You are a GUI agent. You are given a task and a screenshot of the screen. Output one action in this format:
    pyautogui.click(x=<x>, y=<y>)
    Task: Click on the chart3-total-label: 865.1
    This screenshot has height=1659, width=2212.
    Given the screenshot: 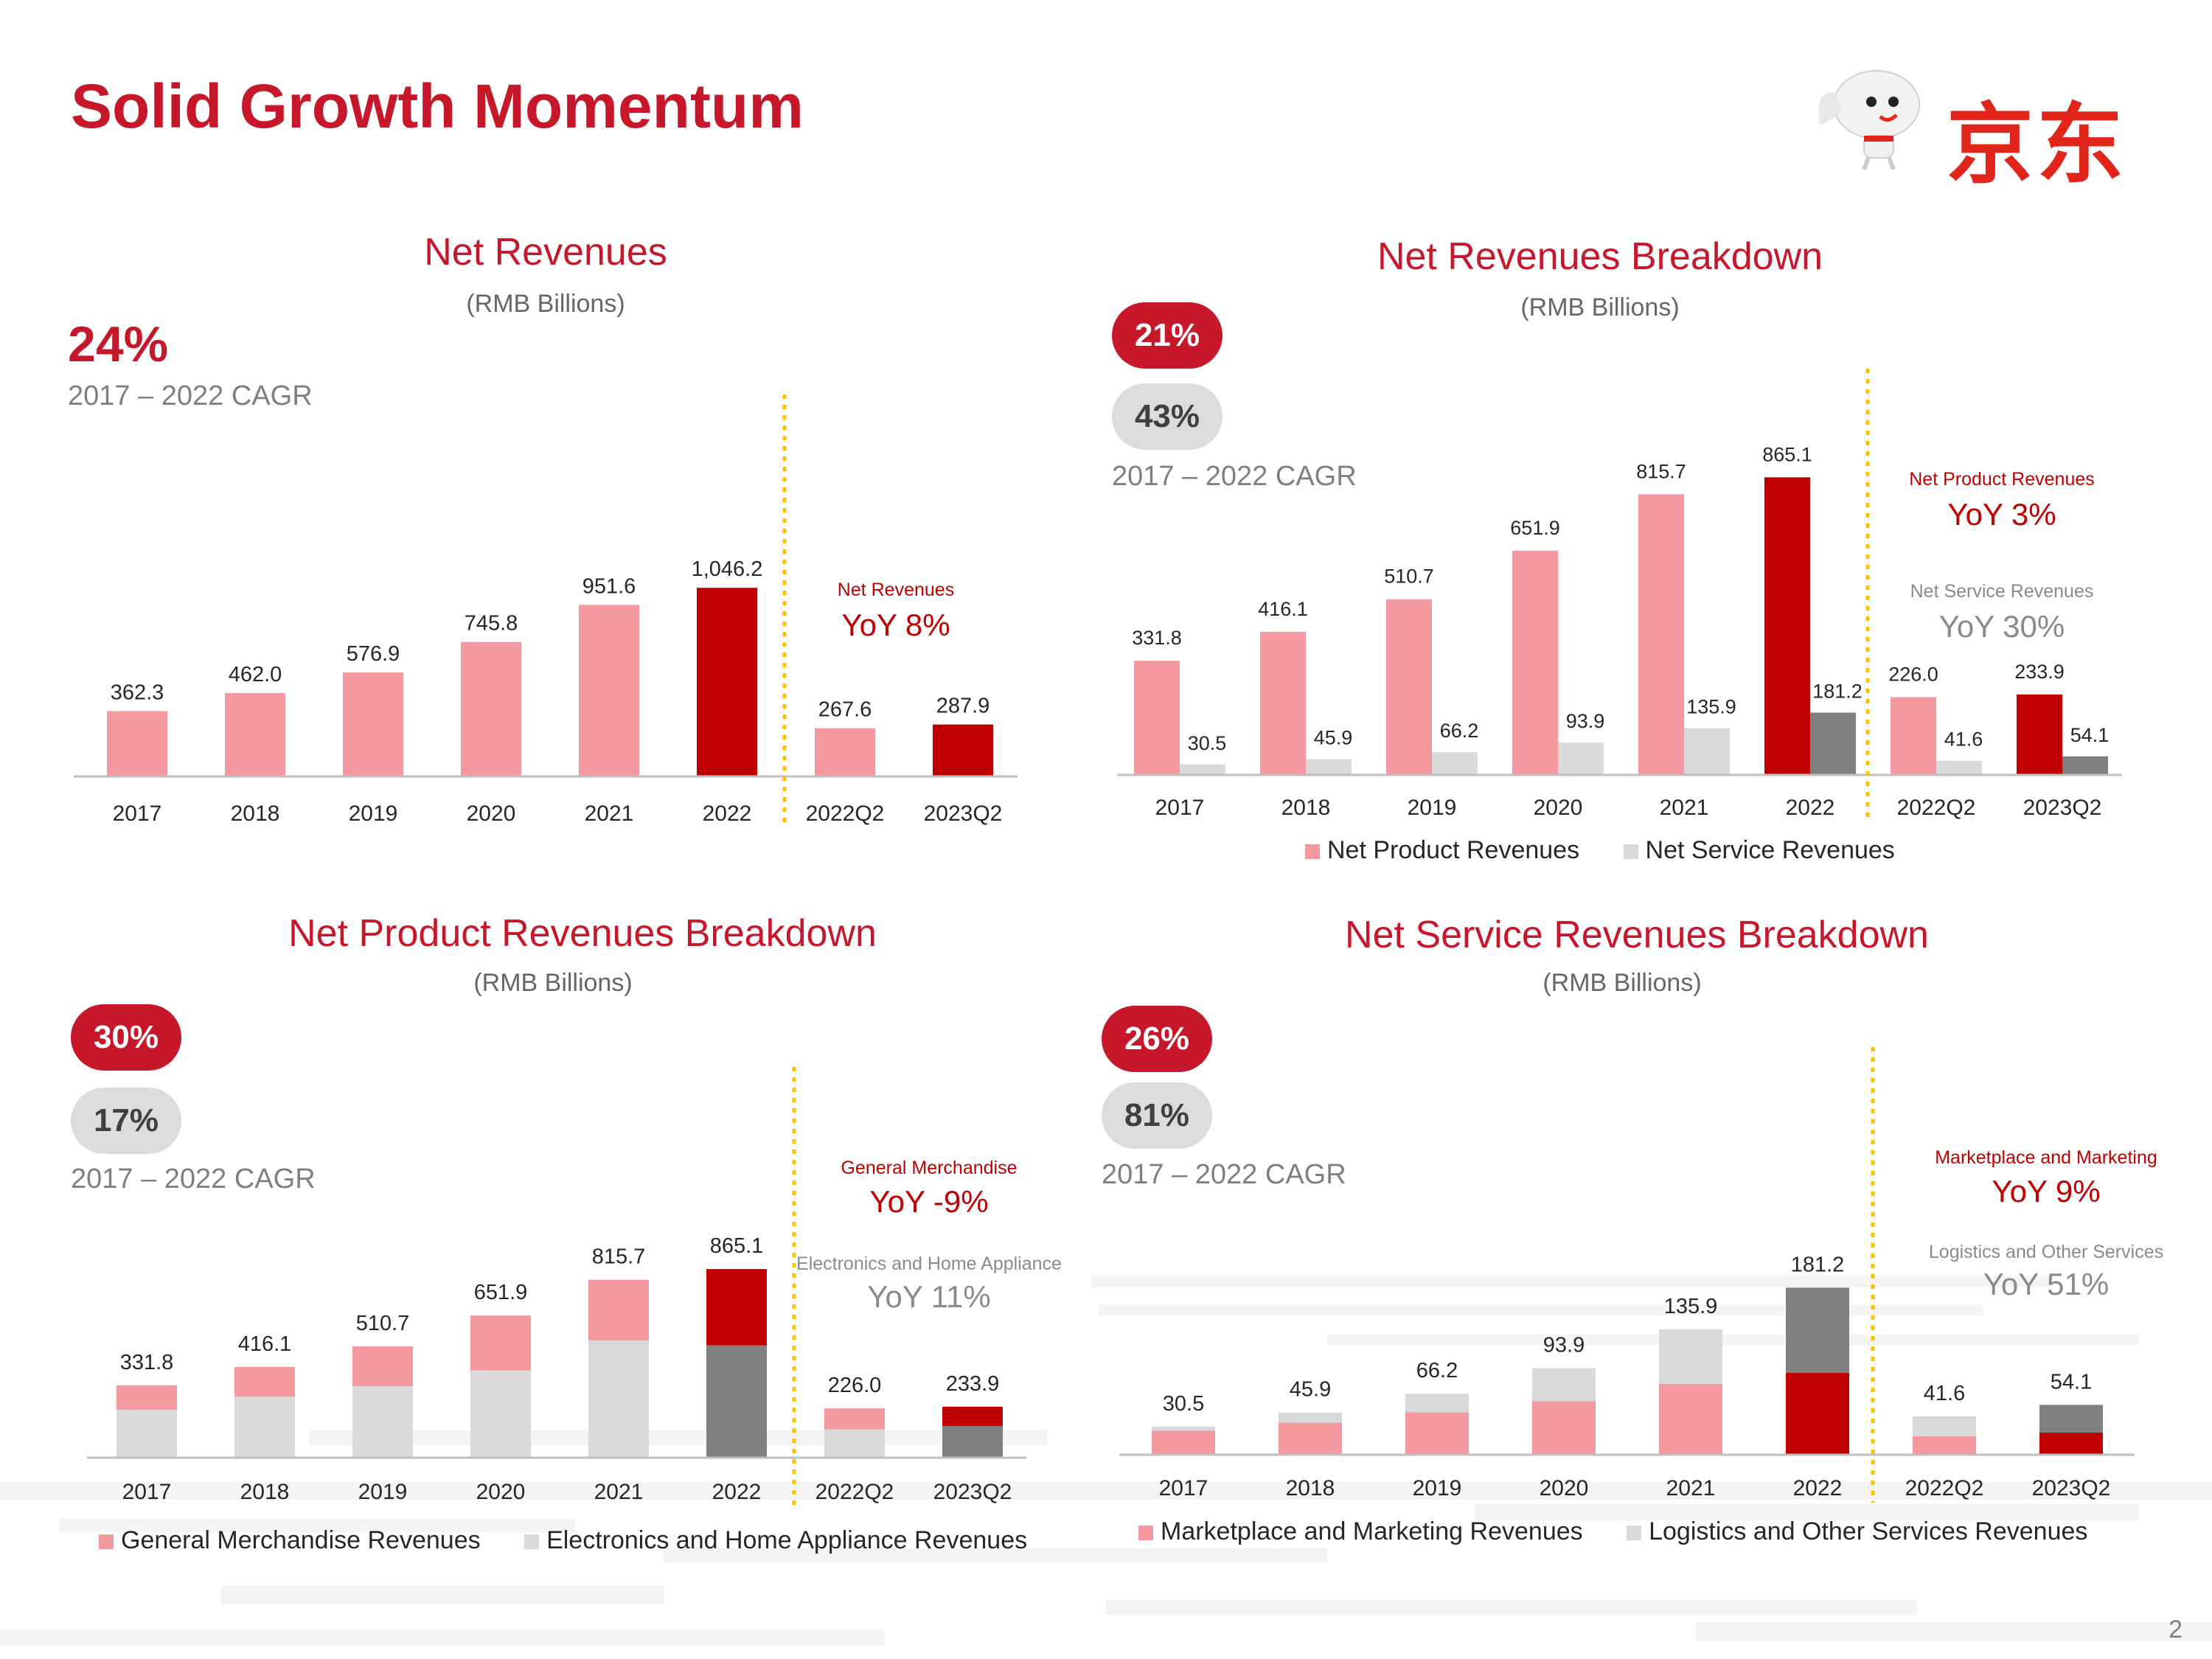 What is the action you would take?
    pyautogui.click(x=737, y=1246)
    